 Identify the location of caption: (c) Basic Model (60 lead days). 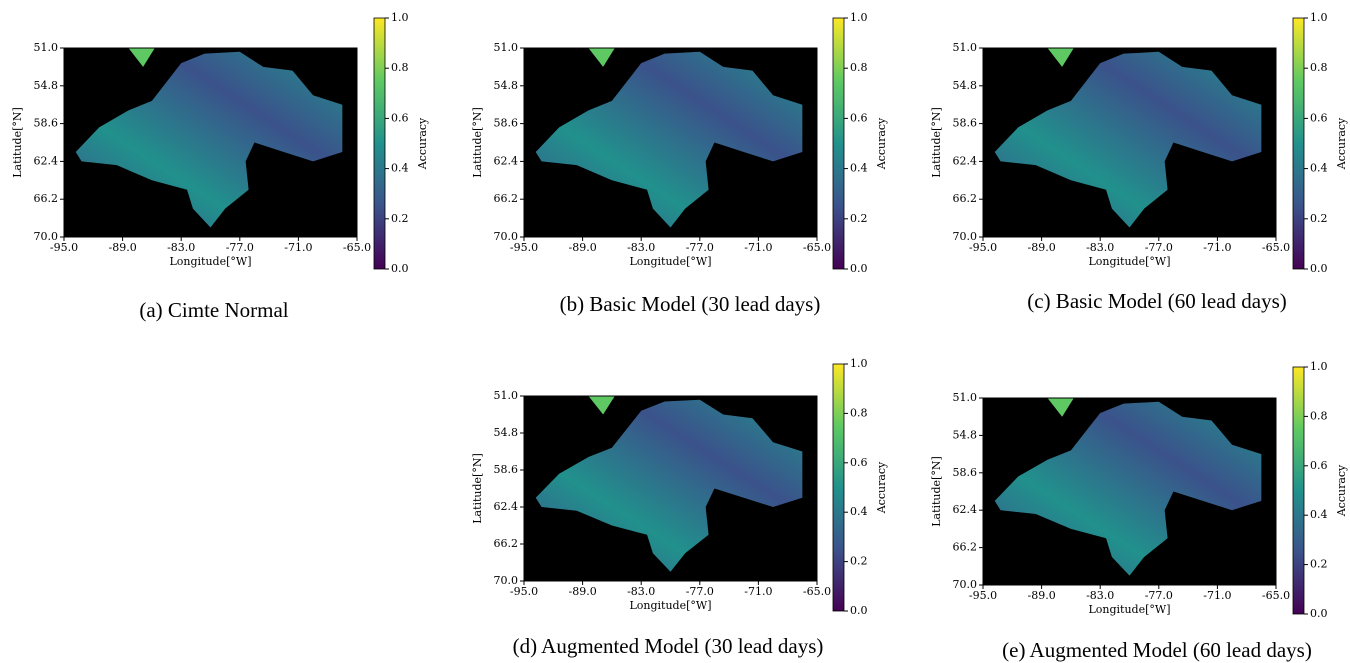
(1157, 301).